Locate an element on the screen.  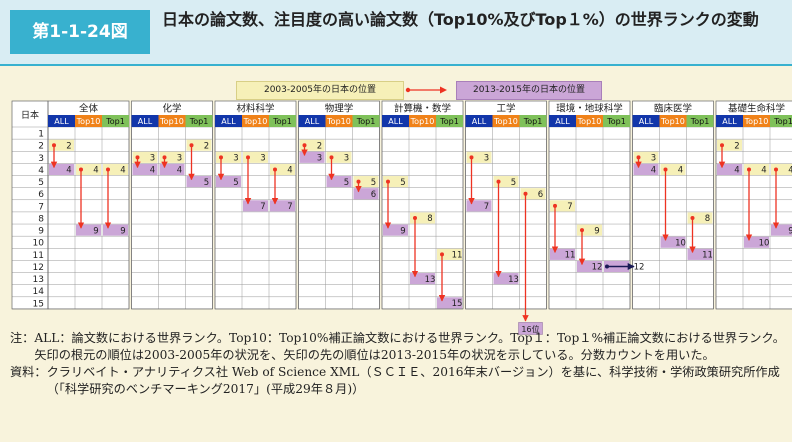
rank-label: 9 is located at coordinates (41, 232).